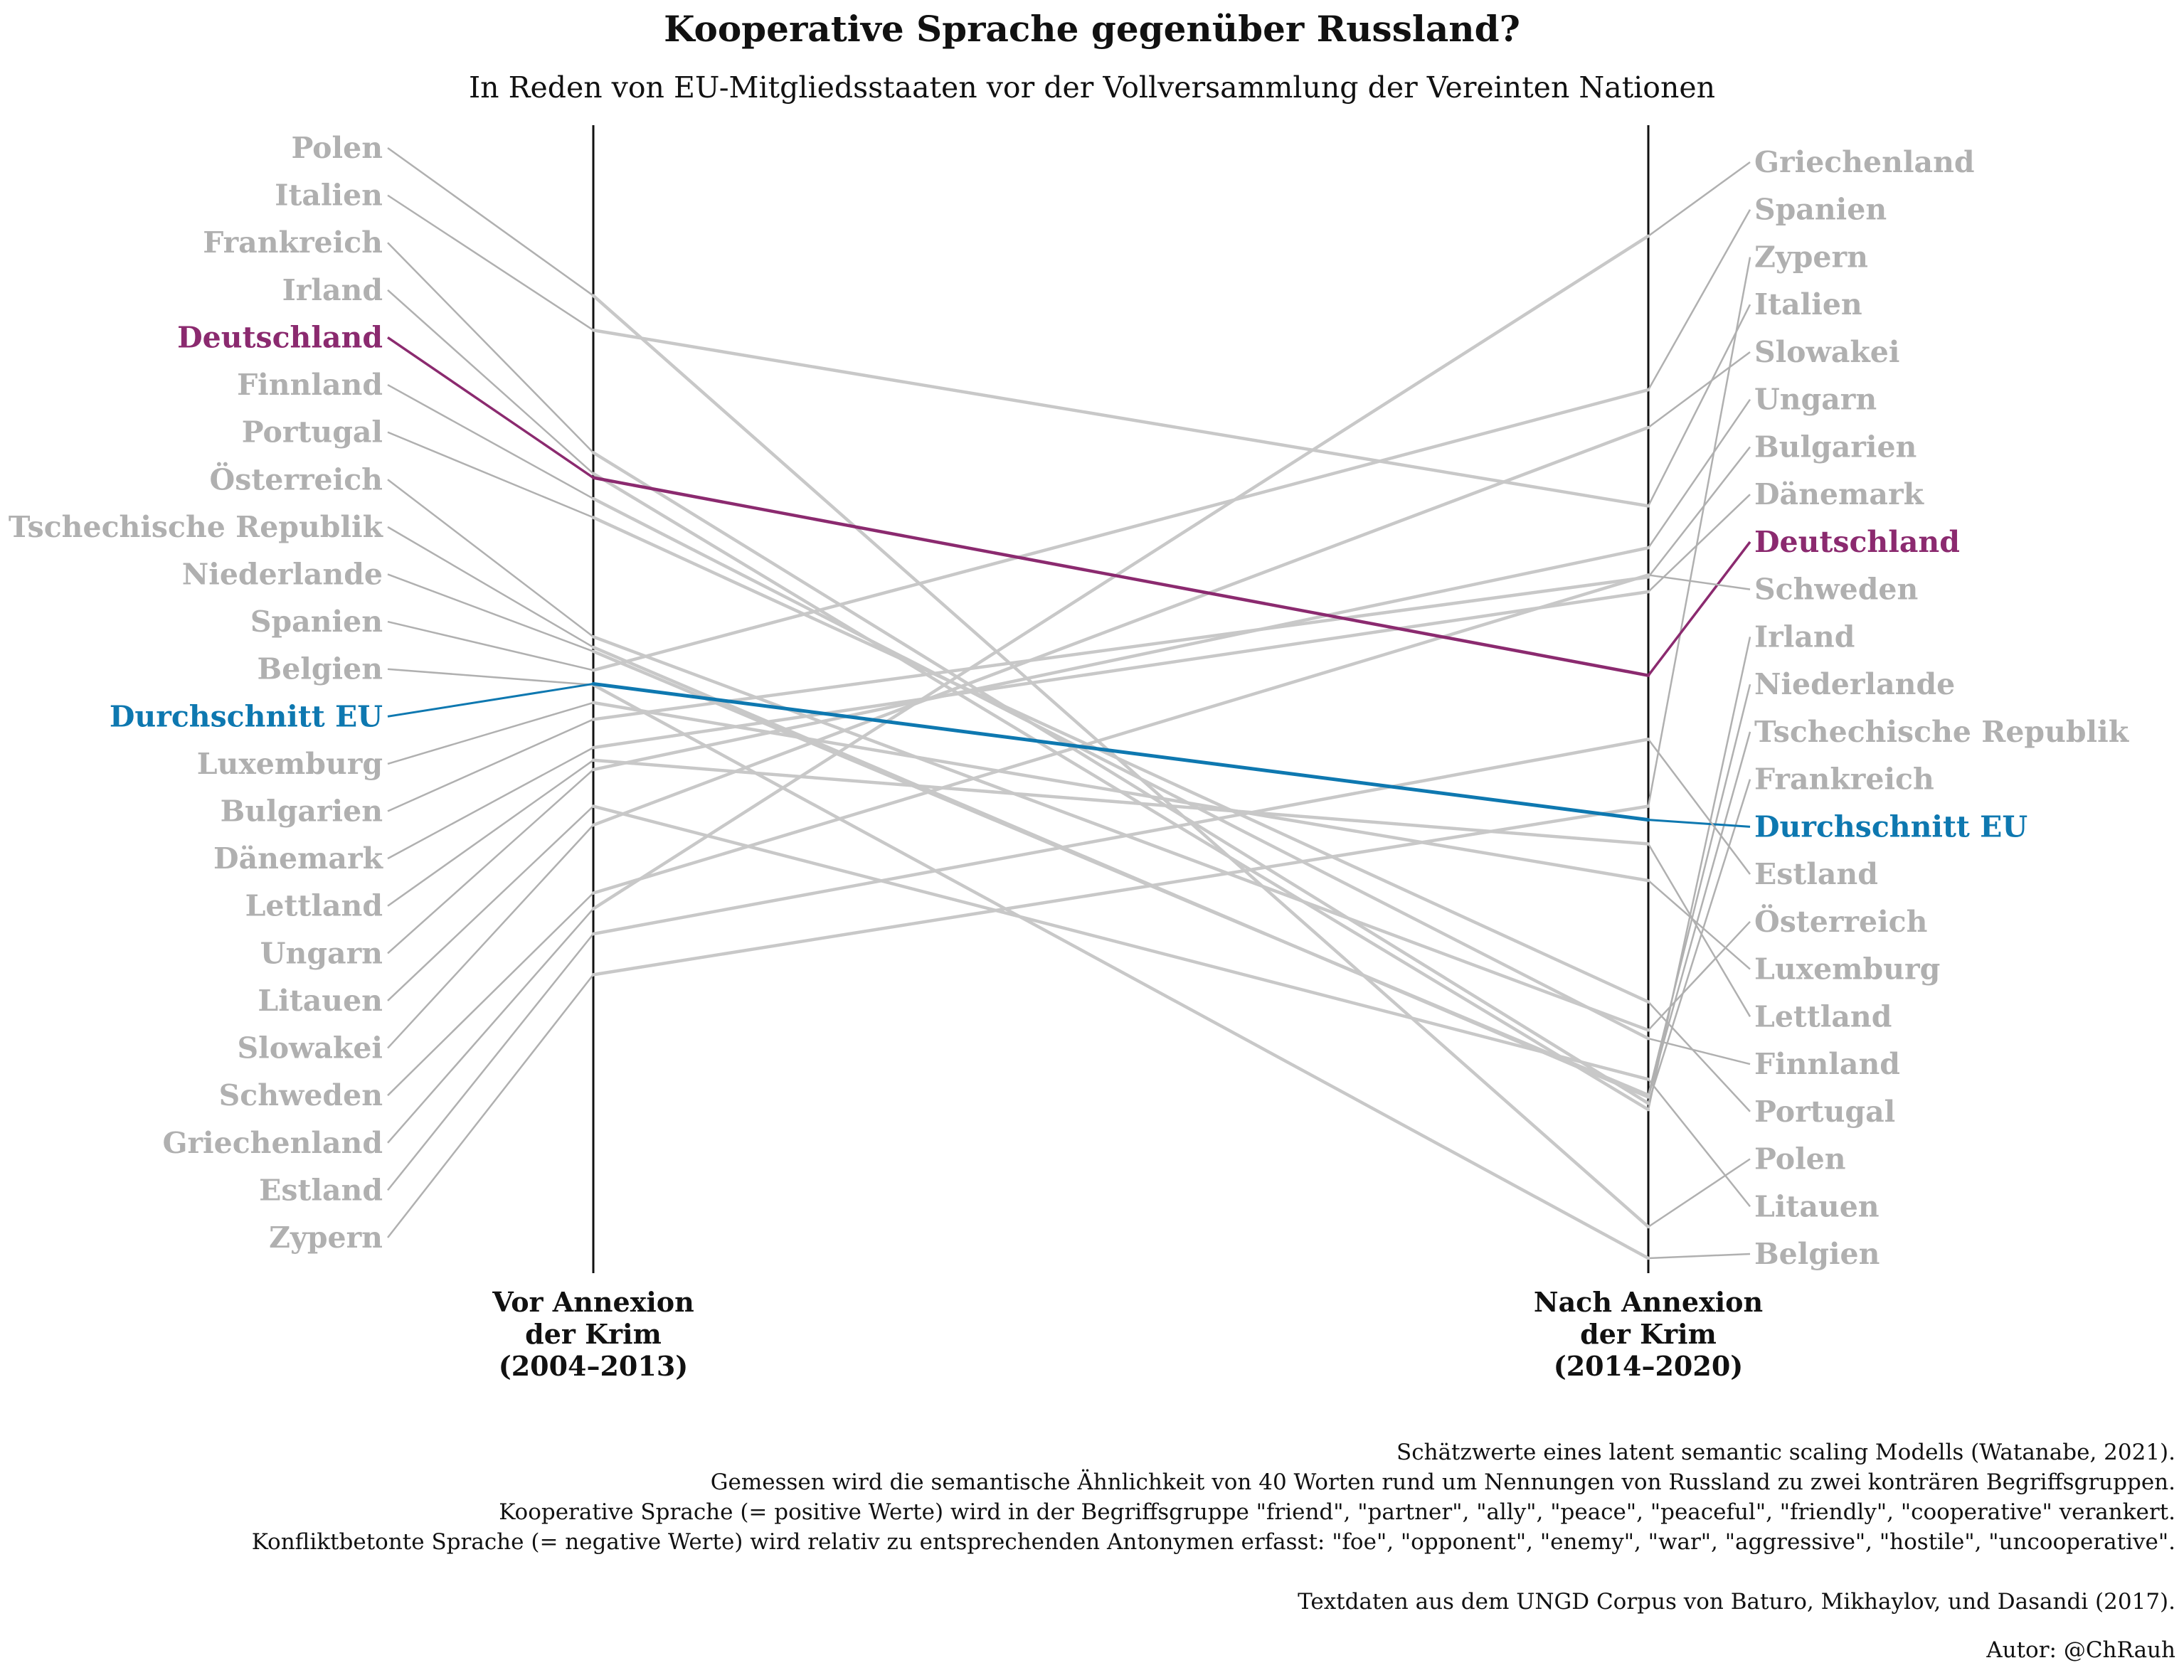  I want to click on left-connector-finnland, so click(490, 441).